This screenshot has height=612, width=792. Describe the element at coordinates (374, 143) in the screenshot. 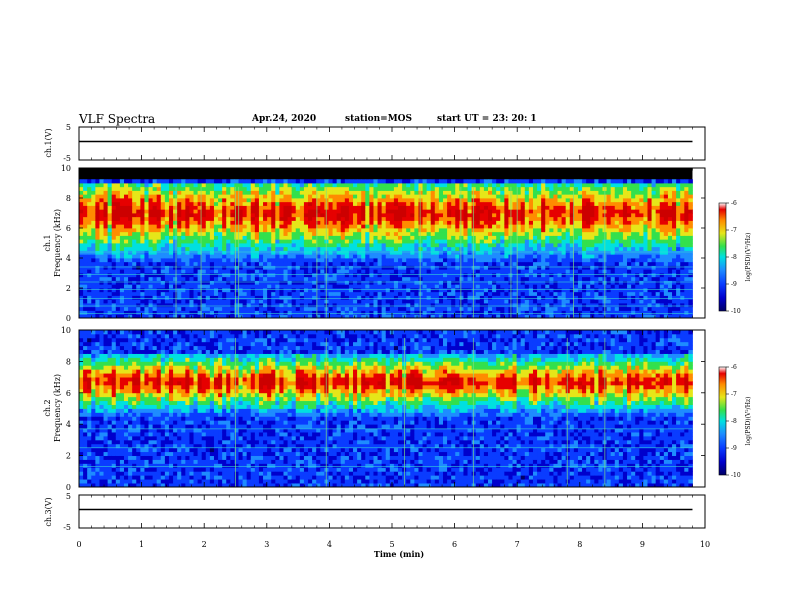

I see `ch1-voltage-panel: 5 -5 ch.1(V)` at that location.